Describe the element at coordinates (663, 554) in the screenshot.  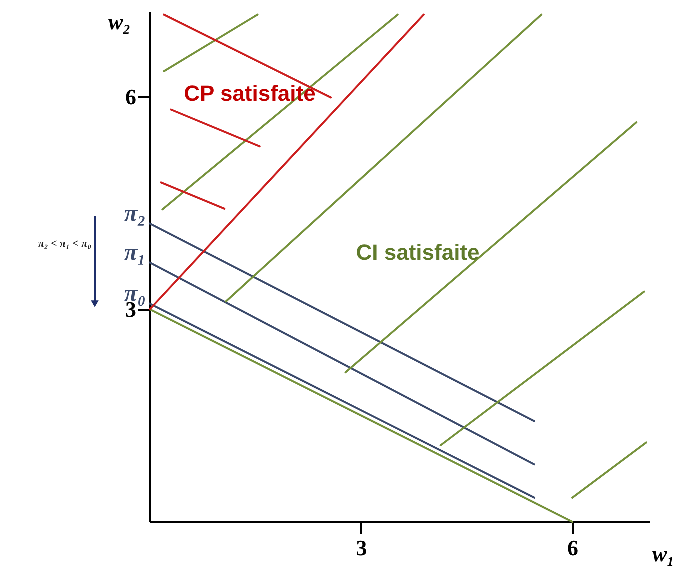
I see `x-axis-title: w₁` at that location.